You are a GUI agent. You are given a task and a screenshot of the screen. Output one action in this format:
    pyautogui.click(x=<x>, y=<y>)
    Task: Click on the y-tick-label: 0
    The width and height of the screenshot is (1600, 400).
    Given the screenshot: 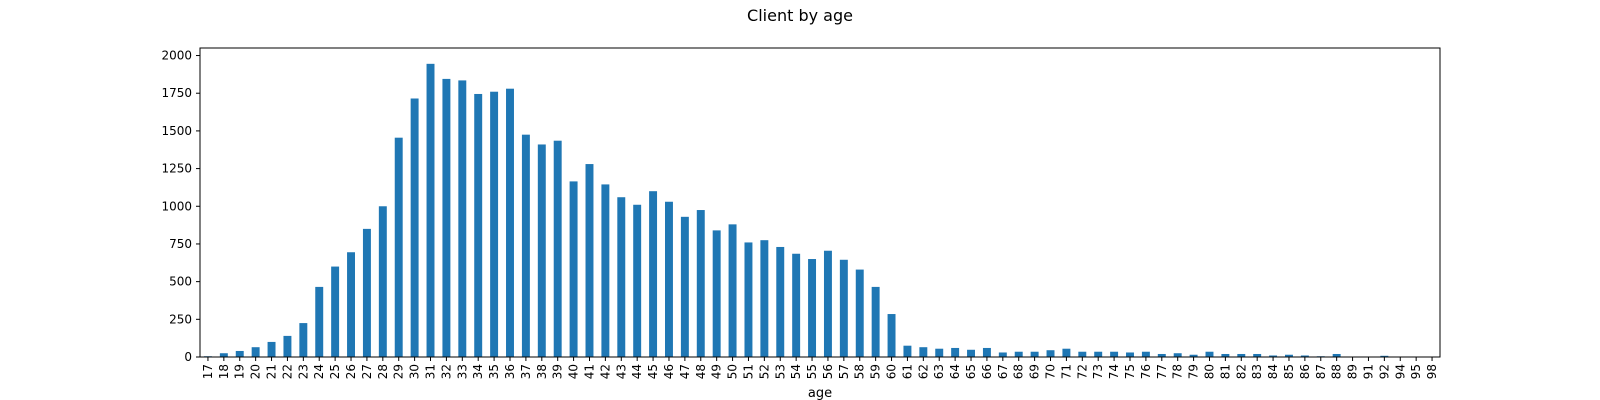 What is the action you would take?
    pyautogui.click(x=188, y=357)
    